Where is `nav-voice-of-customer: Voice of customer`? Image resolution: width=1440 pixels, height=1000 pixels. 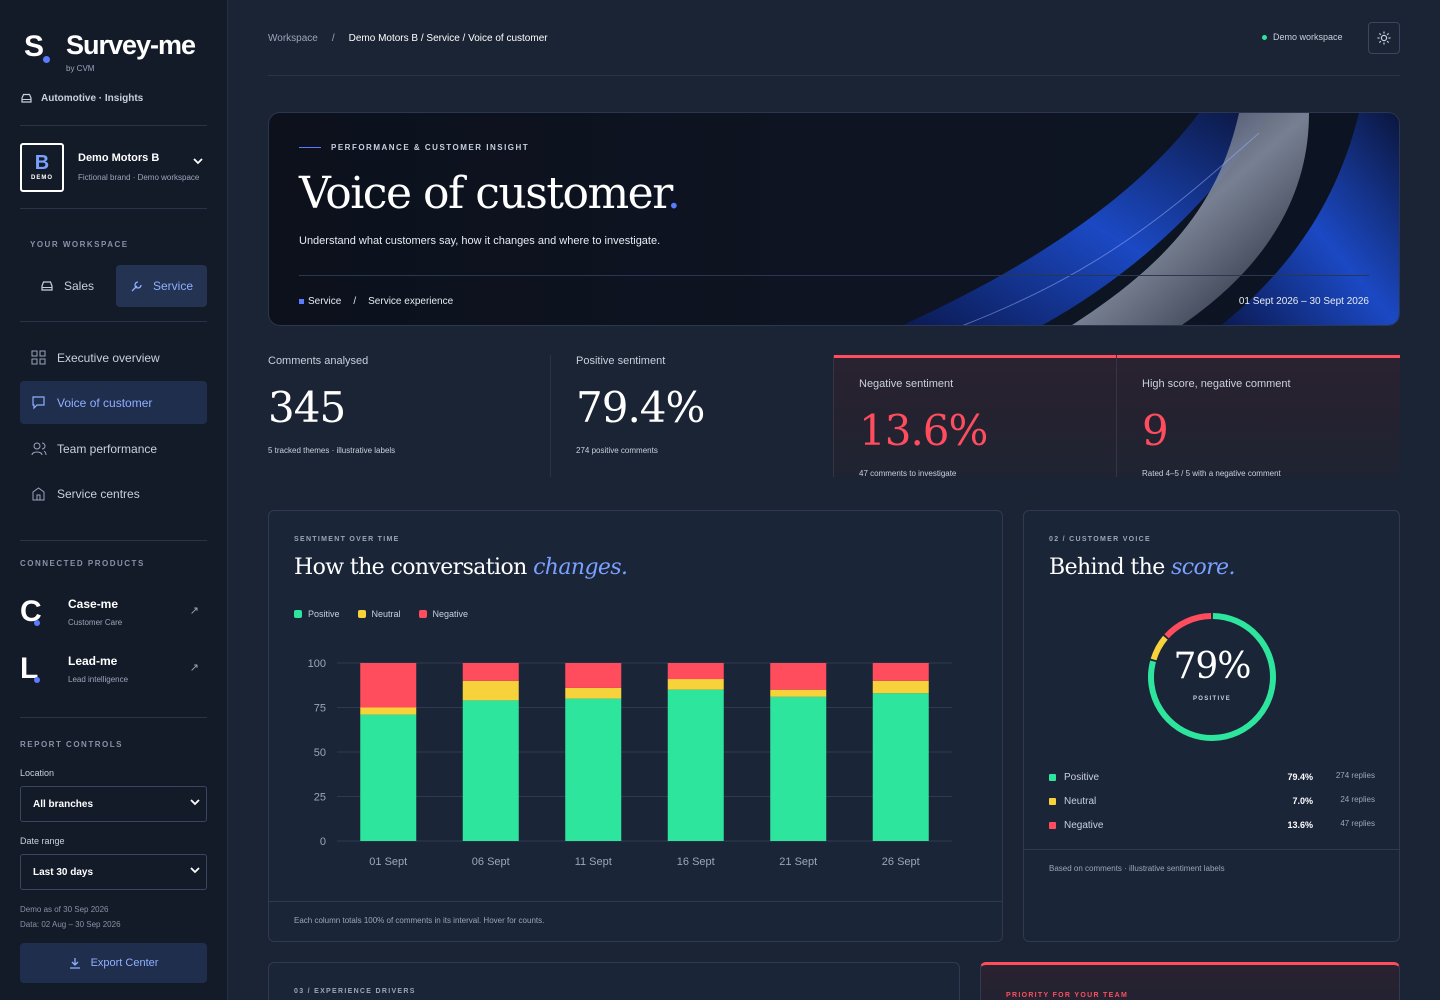
nav-voice-of-customer: Voice of customer is located at coordinates (113, 402).